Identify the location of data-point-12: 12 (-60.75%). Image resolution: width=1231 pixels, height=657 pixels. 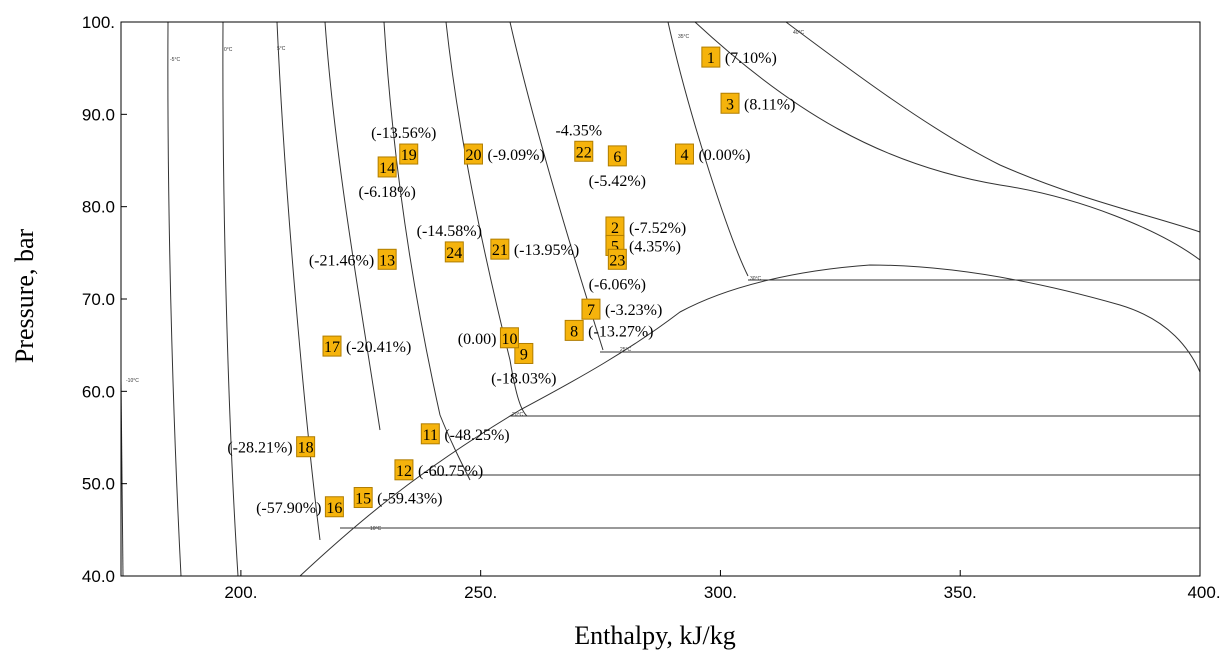
(438, 470).